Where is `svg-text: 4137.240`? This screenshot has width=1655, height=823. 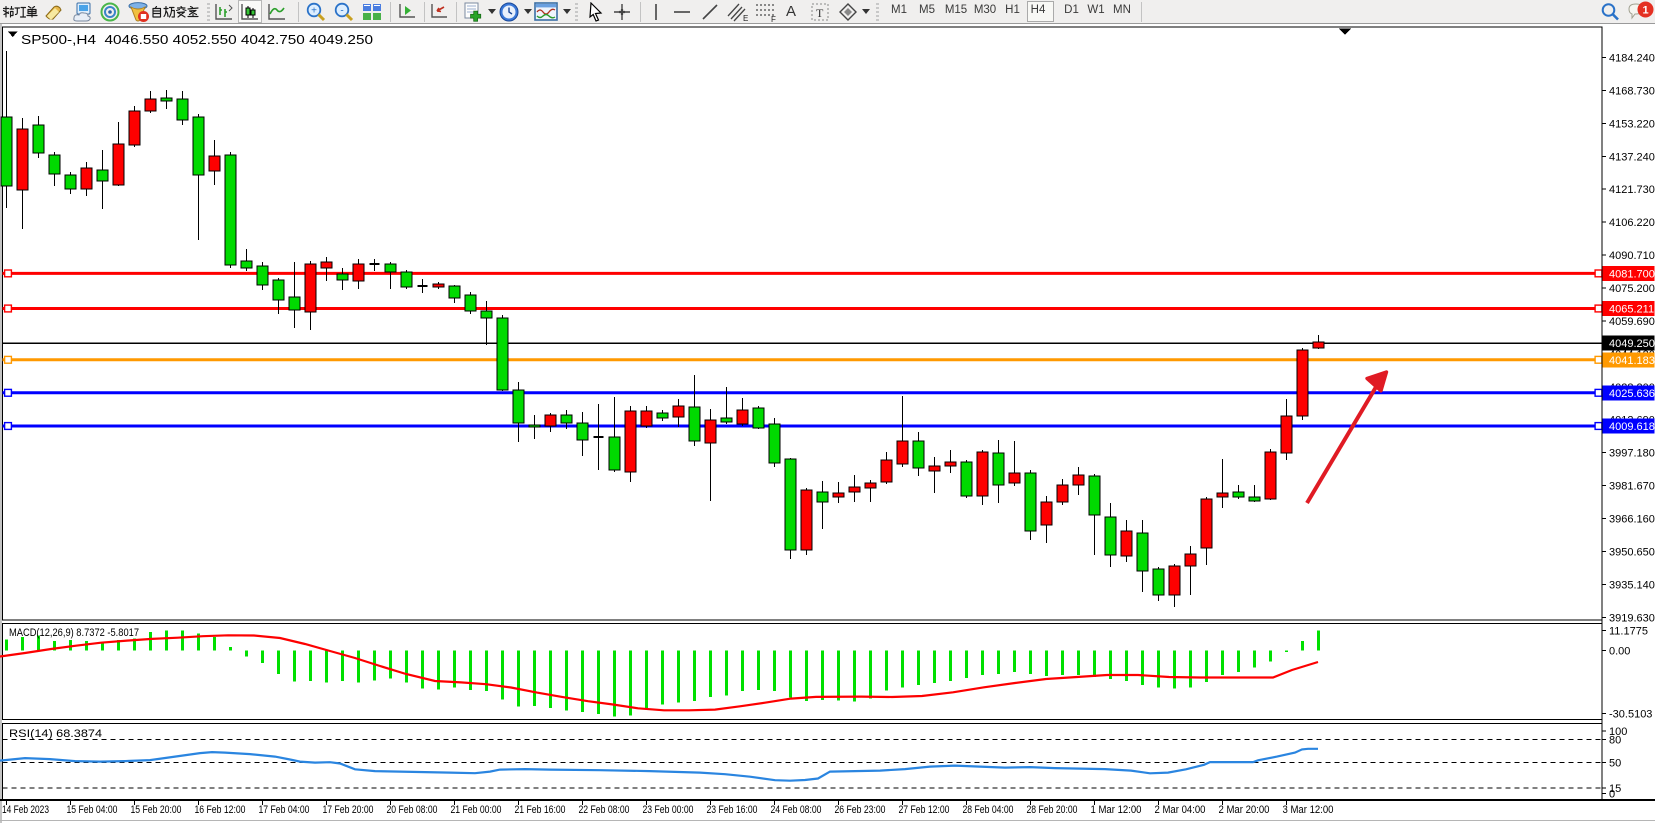
svg-text: 4137.240 is located at coordinates (1632, 157).